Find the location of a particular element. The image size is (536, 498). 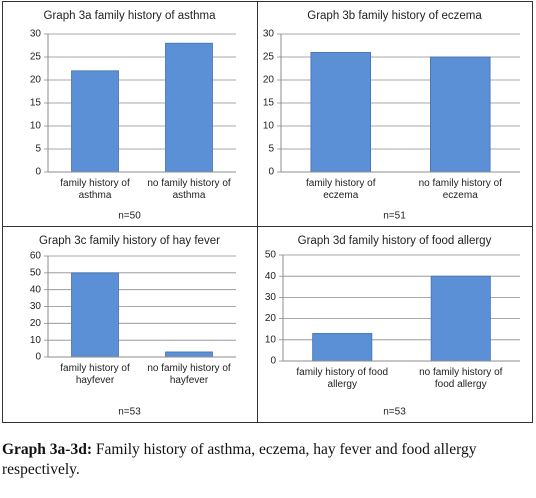

y-tick-label: 60 is located at coordinates (36, 256).